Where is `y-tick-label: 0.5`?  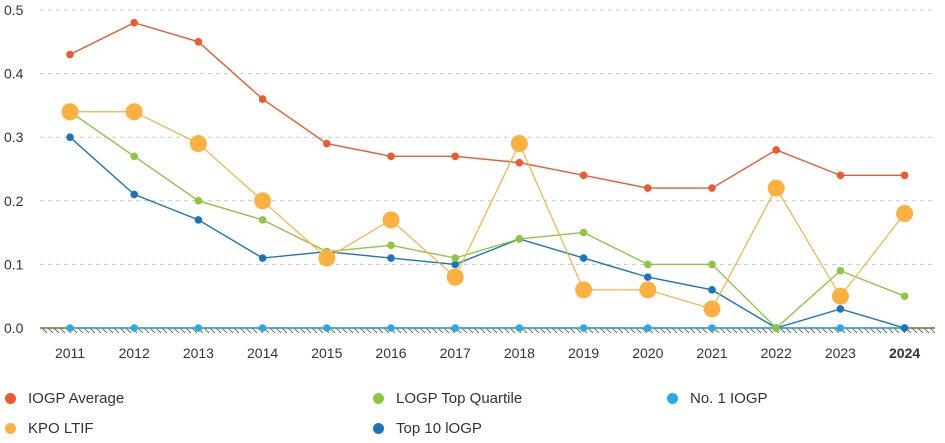 y-tick-label: 0.5 is located at coordinates (14, 10).